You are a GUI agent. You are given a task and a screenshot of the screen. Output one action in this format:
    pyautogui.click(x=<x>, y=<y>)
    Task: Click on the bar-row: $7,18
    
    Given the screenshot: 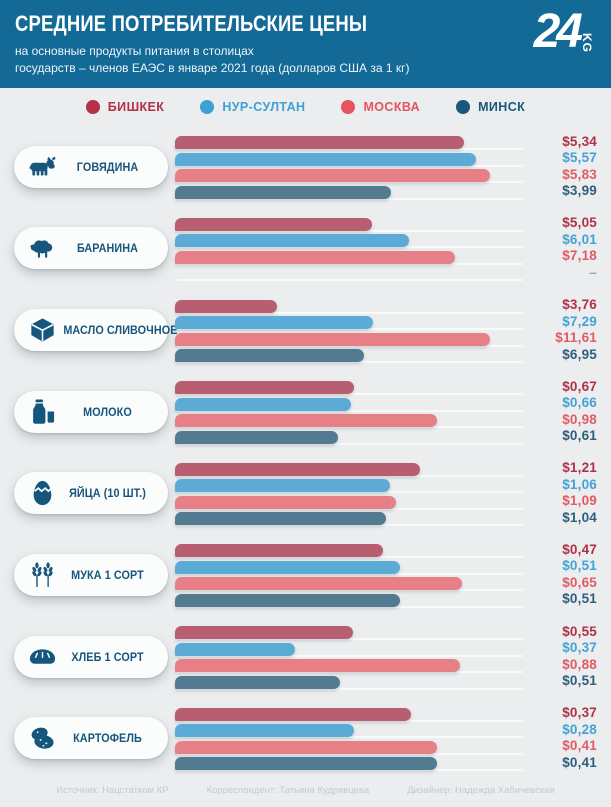 What is the action you would take?
    pyautogui.click(x=386, y=256)
    